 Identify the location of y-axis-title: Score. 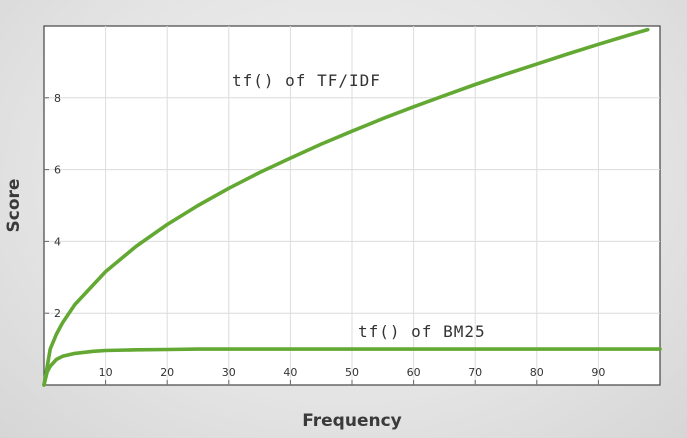
(14, 206).